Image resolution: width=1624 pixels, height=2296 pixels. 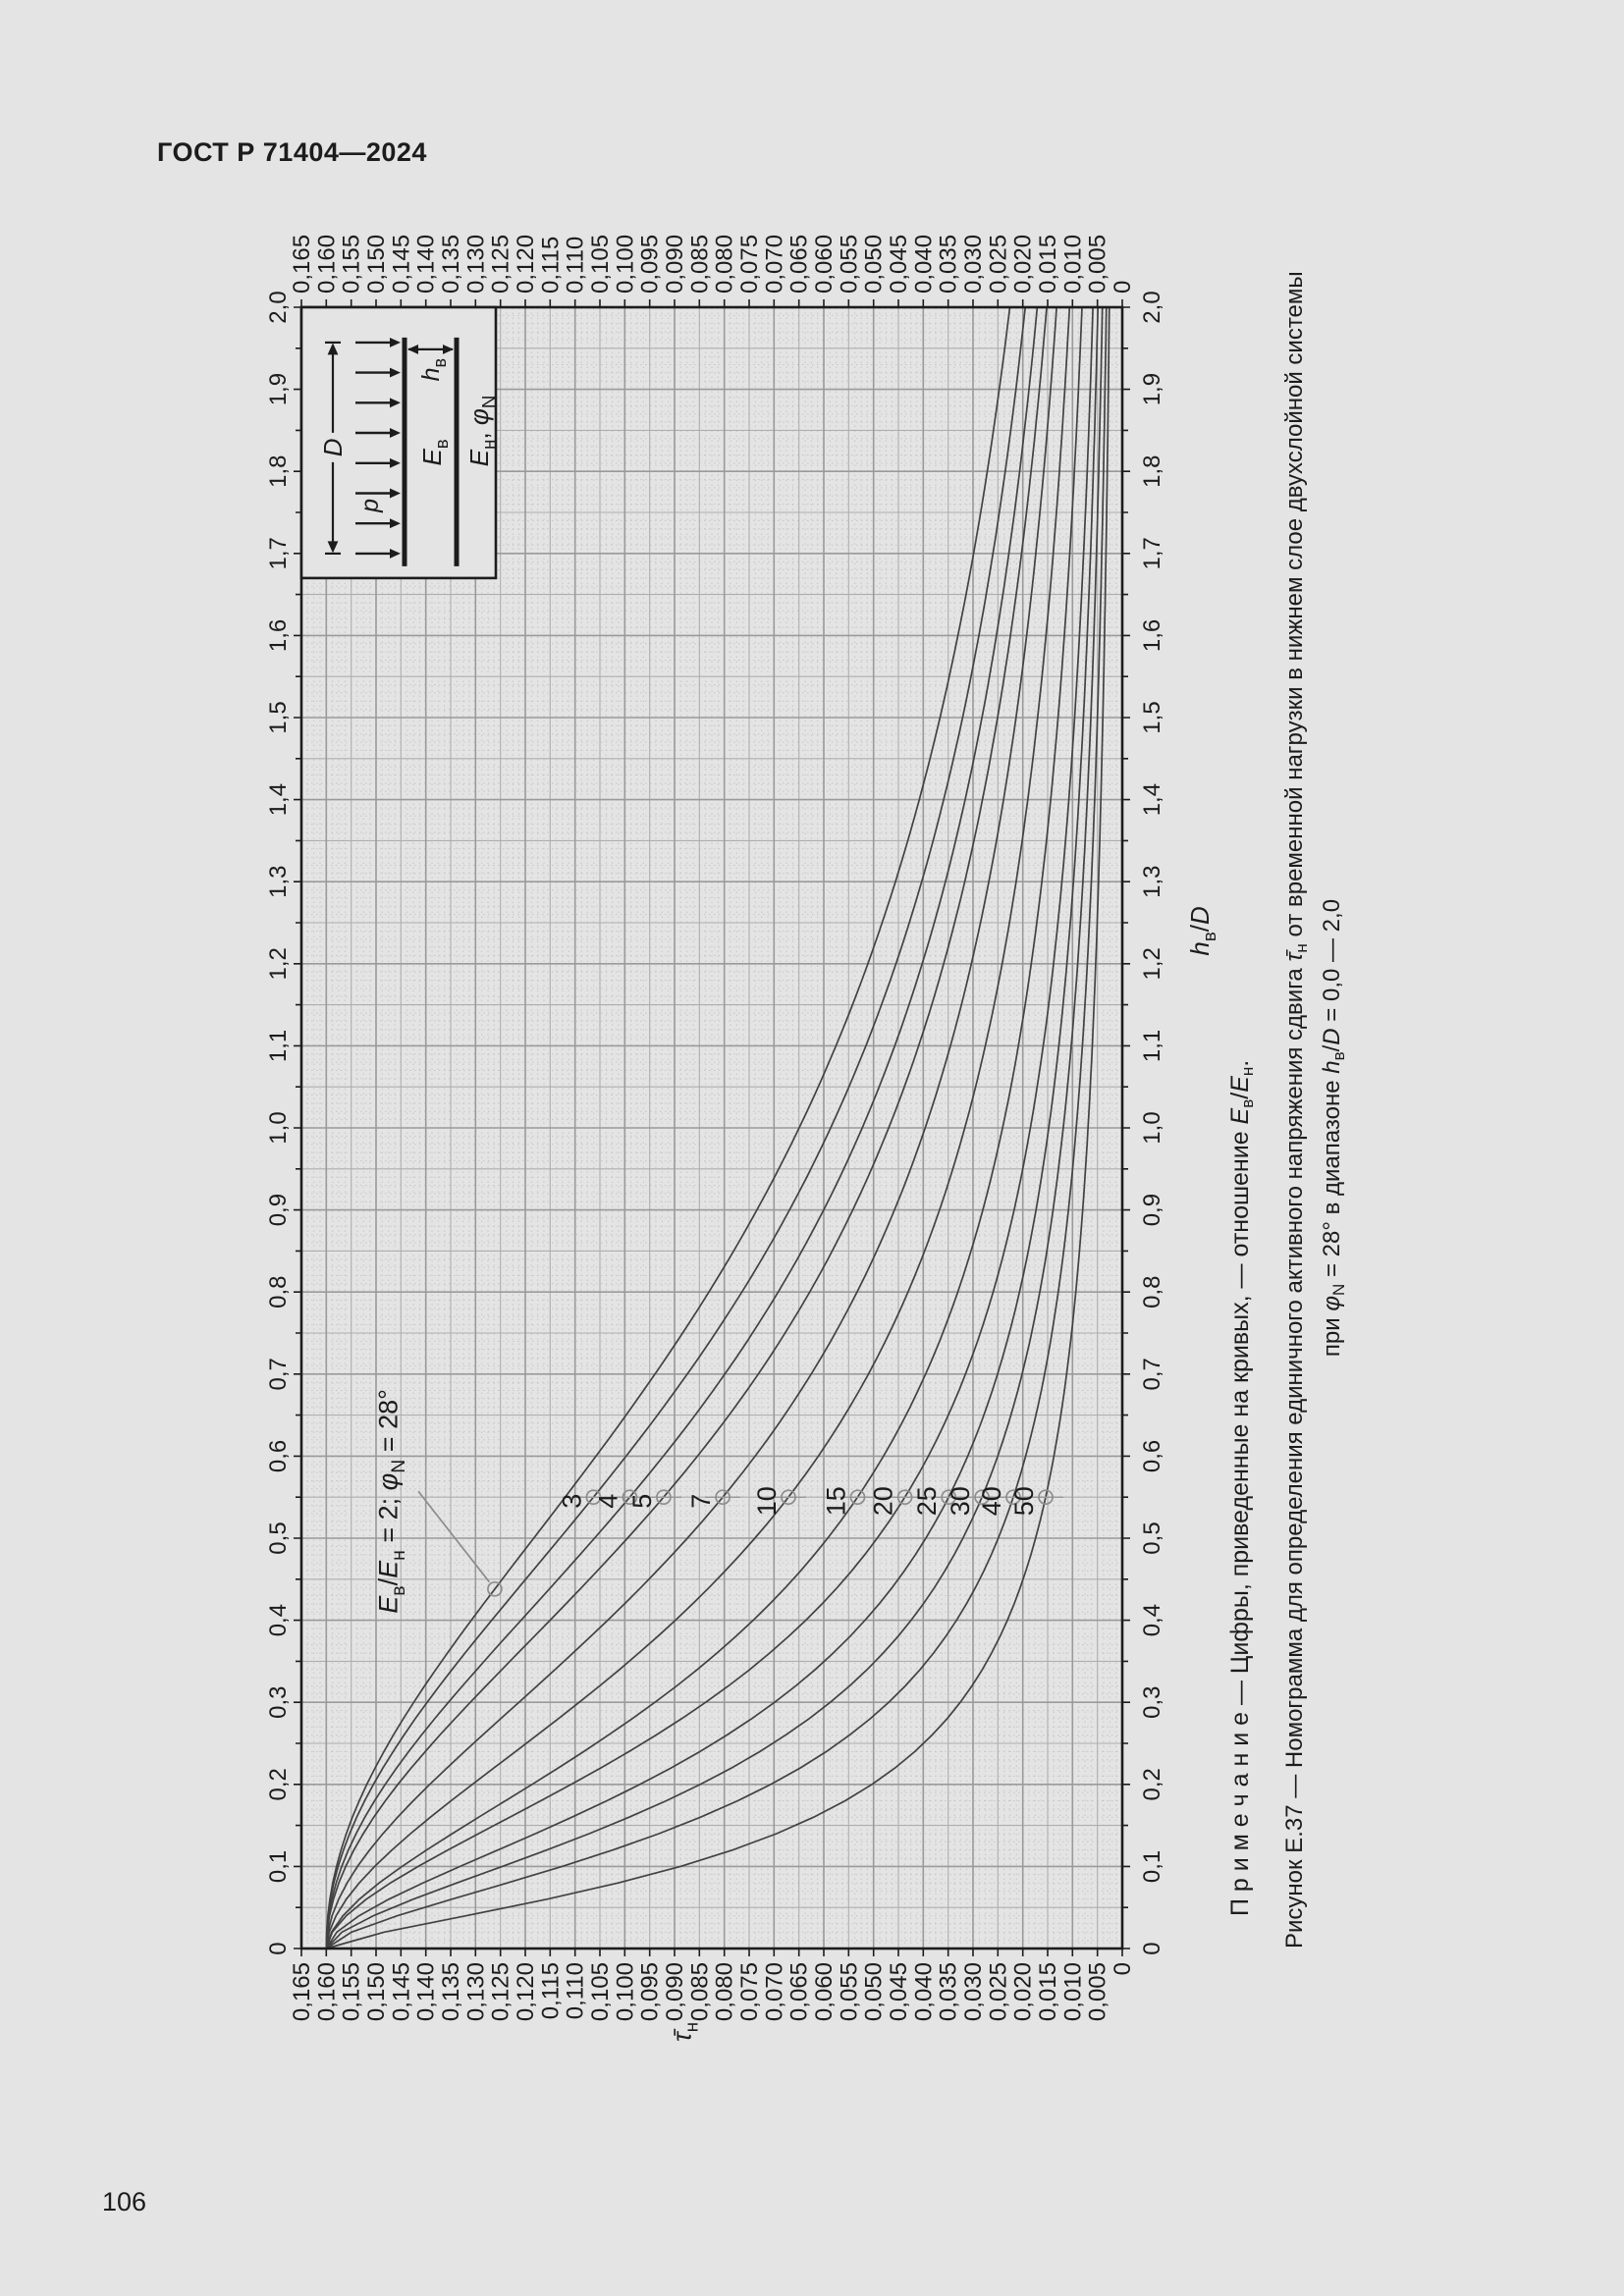 What do you see at coordinates (576, 265) in the screenshot?
I see `svg-text: 0,110` at bounding box center [576, 265].